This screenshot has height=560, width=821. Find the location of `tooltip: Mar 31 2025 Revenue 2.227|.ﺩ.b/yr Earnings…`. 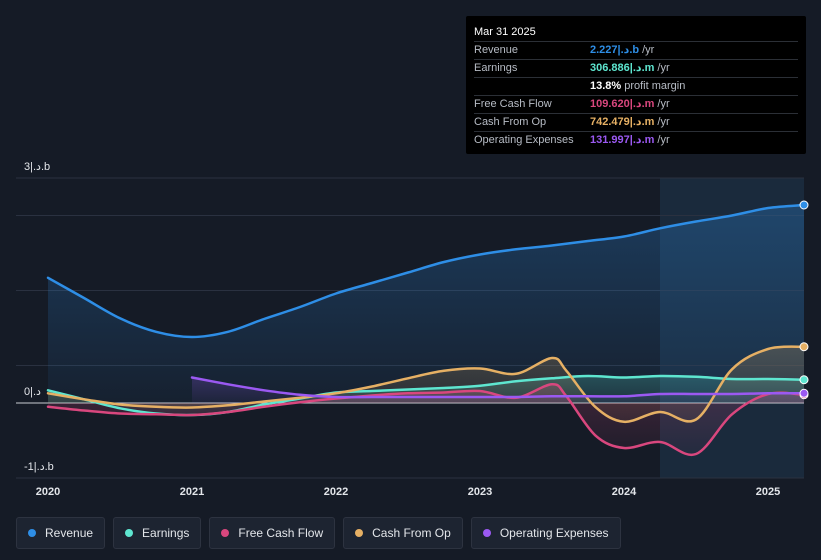

tooltip: Mar 31 2025 Revenue 2.227|.ﺩ.b/yr Earnings… is located at coordinates (636, 85).